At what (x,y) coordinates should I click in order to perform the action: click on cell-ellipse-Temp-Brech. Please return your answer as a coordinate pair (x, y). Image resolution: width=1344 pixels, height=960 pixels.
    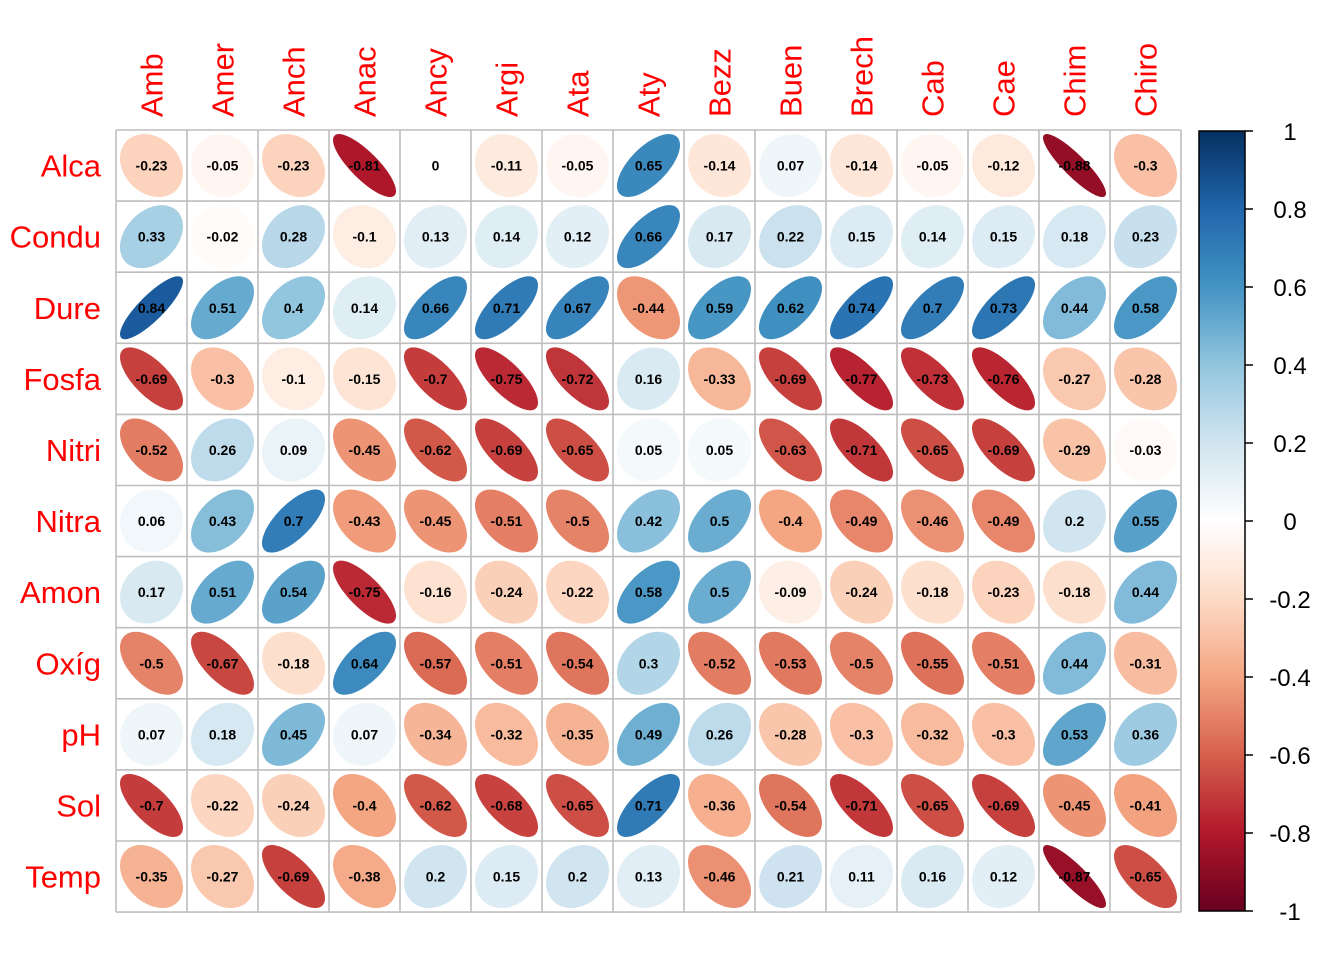
    Looking at the image, I should click on (861, 877).